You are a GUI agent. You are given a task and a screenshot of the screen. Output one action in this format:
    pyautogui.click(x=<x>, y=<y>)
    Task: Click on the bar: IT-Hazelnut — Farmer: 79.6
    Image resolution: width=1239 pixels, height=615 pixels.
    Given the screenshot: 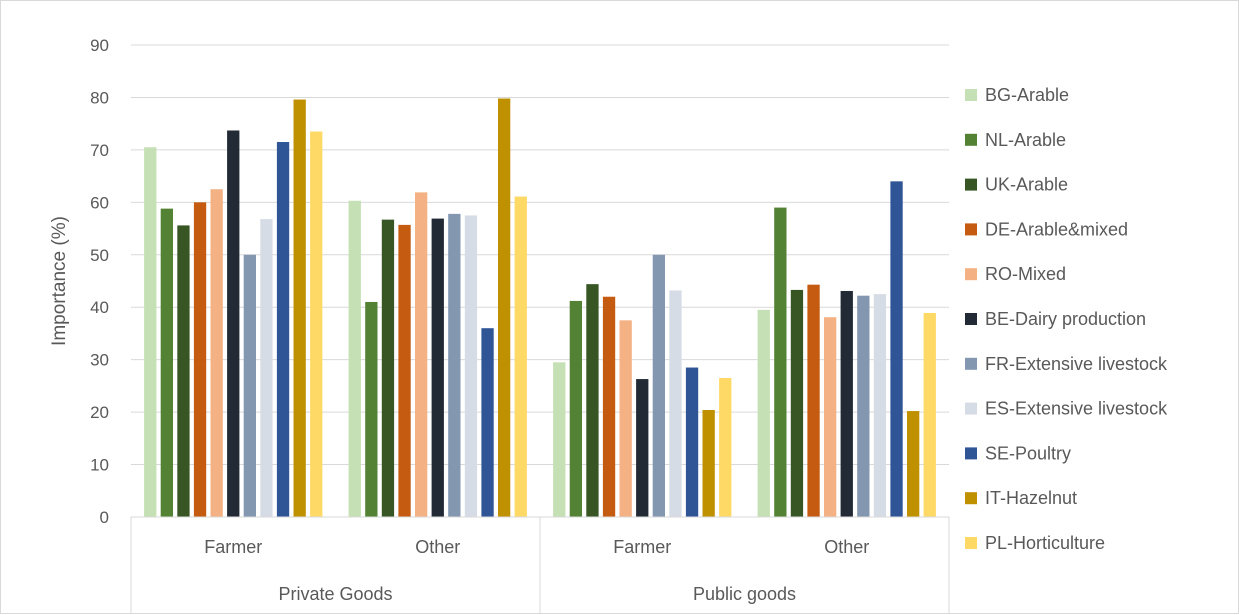 What is the action you would take?
    pyautogui.click(x=299, y=308)
    